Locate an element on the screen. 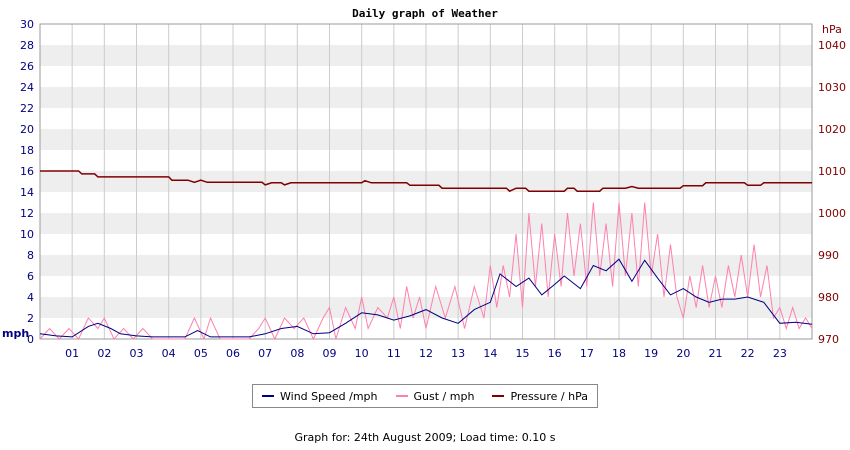  series-line-pressure-hpa is located at coordinates (426, 181).